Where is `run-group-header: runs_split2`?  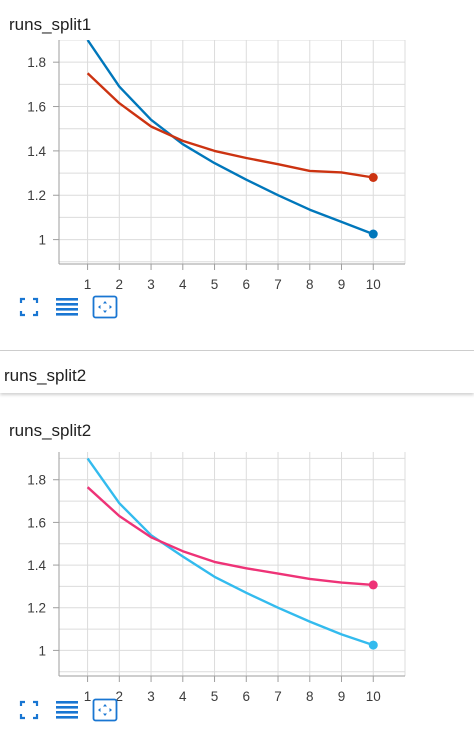 run-group-header: runs_split2 is located at coordinates (237, 372).